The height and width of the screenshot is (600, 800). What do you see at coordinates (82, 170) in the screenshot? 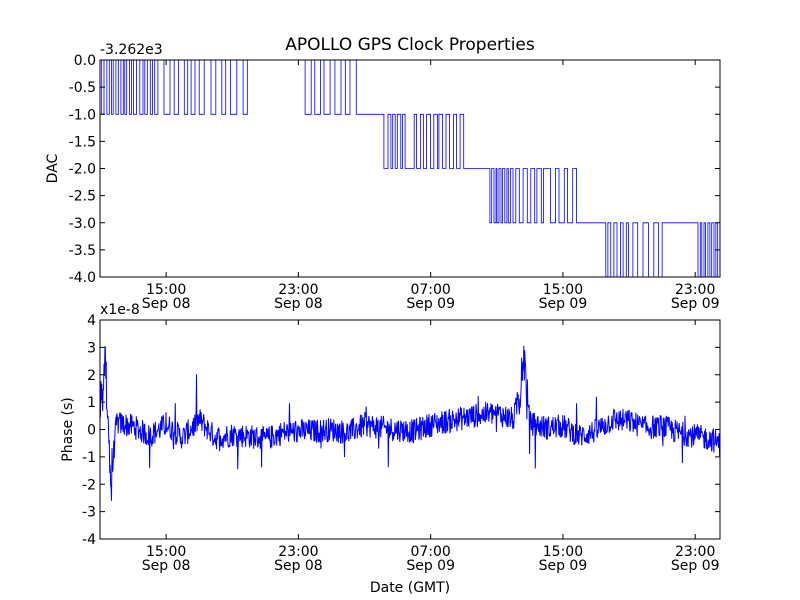
I see `y-tick-label: -2.0` at bounding box center [82, 170].